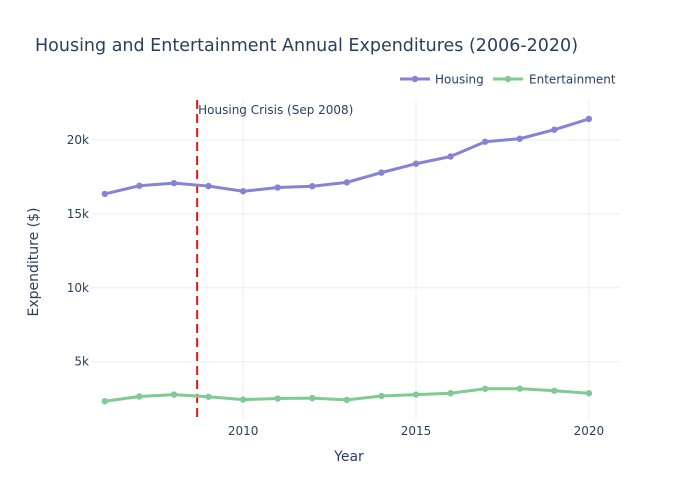 The image size is (700, 504). Describe the element at coordinates (34, 262) in the screenshot. I see `y-axis-label: Expenditure ($)` at that location.